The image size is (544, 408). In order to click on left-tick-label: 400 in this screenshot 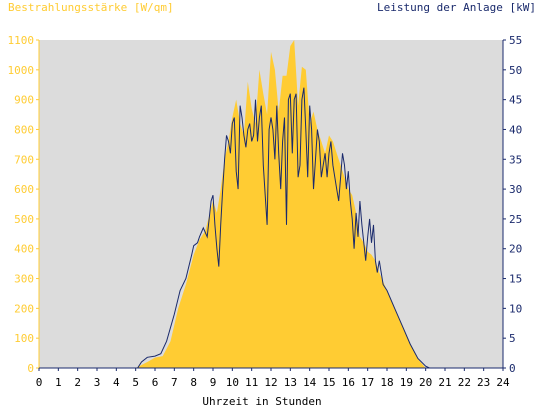, I will do `click(24, 249)`.